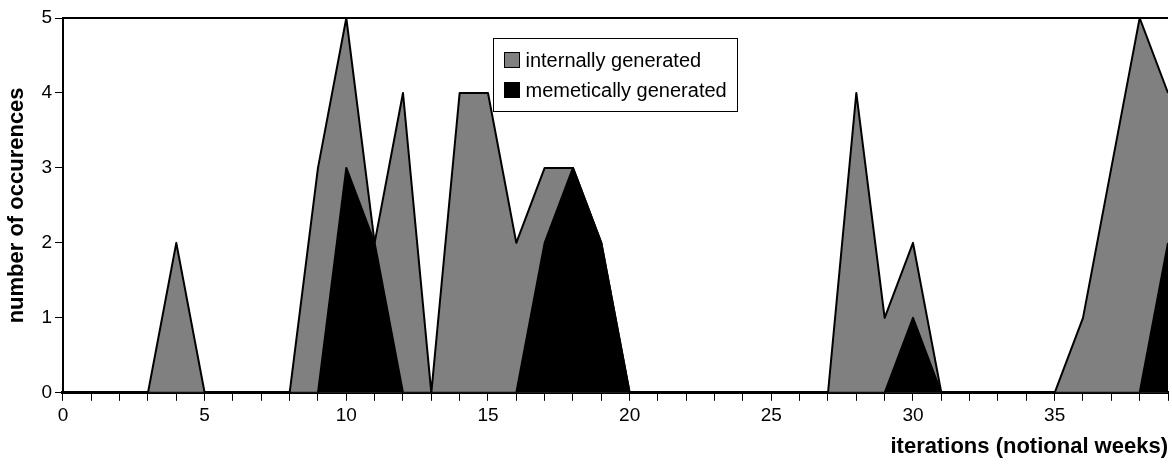  I want to click on x-tick-label: 10, so click(346, 415).